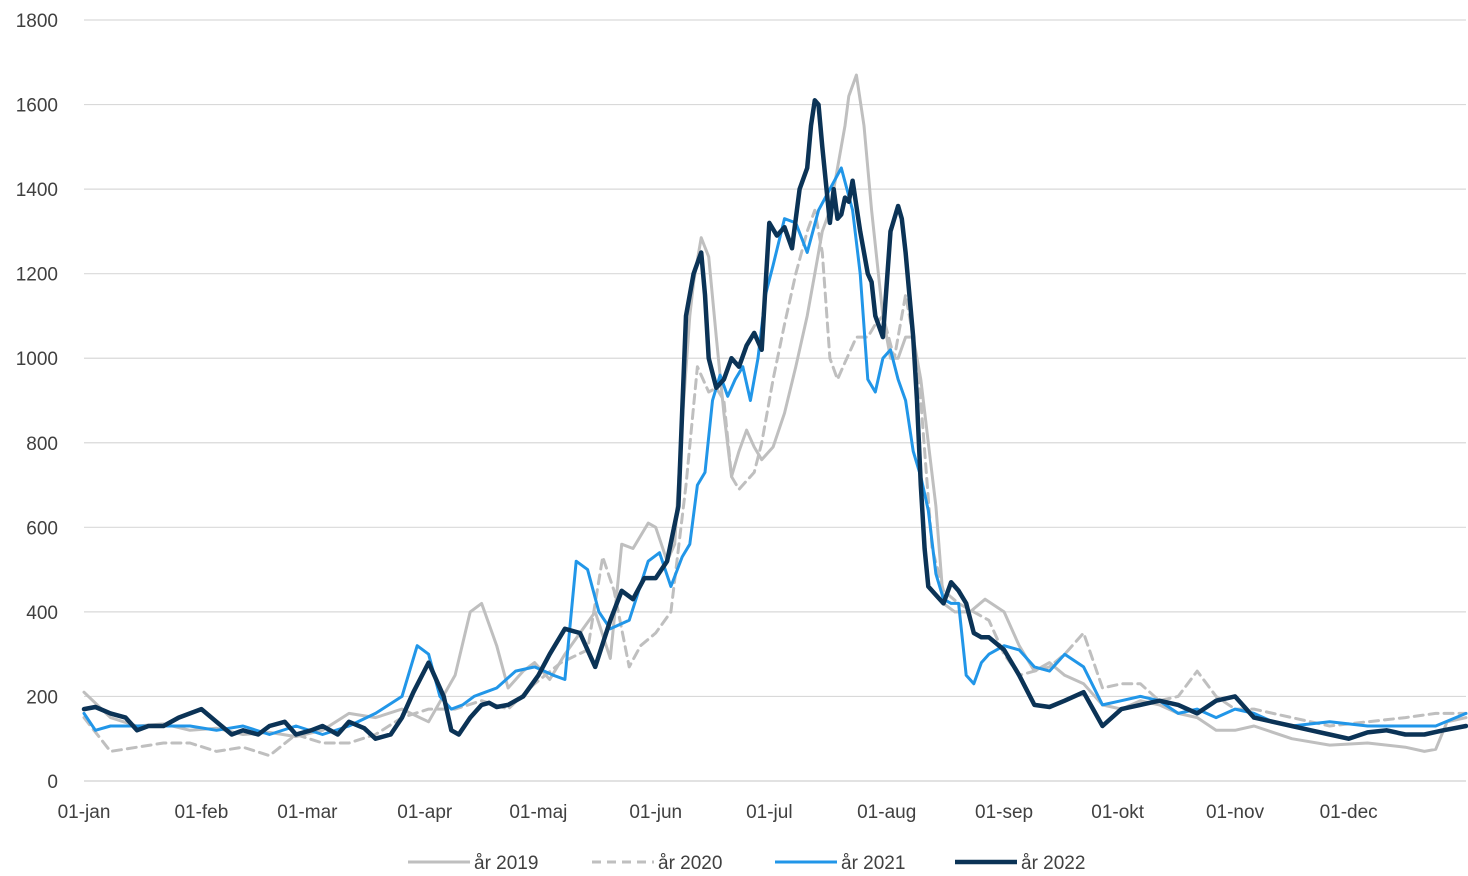 The width and height of the screenshot is (1468, 876). I want to click on y-tick-label: 1400, so click(37, 190).